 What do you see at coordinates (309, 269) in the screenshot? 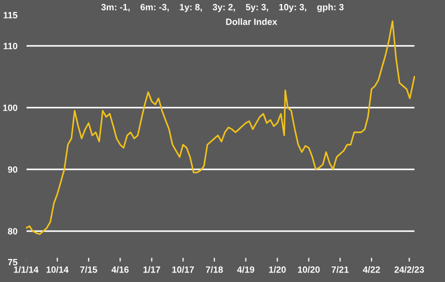
I see `x-tick-label: 10/20` at bounding box center [309, 269].